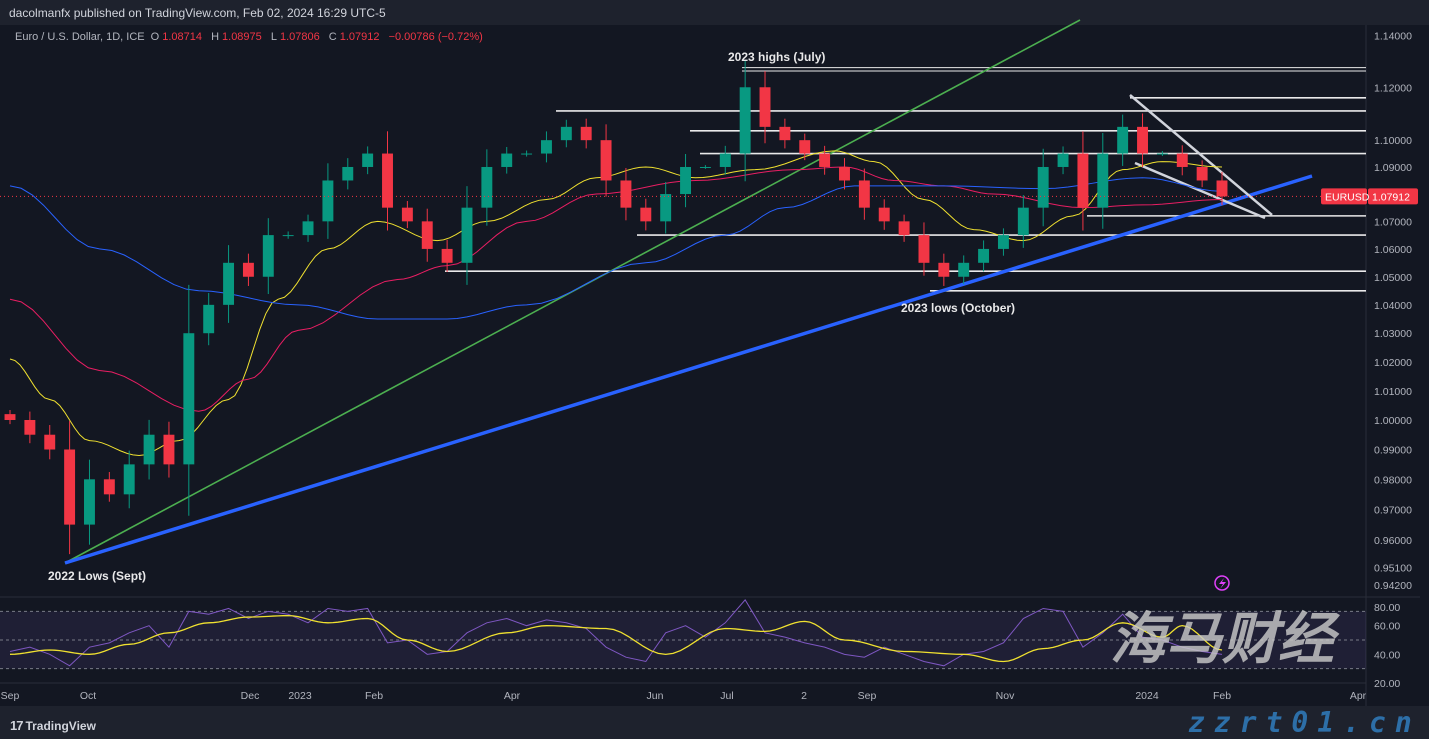 This screenshot has width=1429, height=739. I want to click on price-tick-label: 1.09000, so click(1393, 168).